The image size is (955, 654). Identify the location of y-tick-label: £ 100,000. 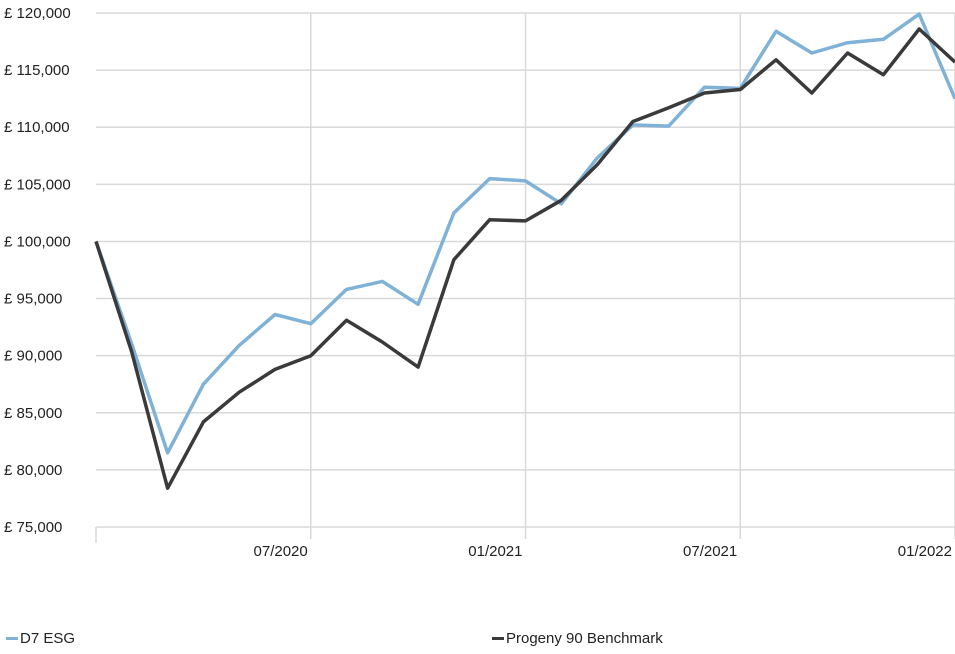
(37, 241).